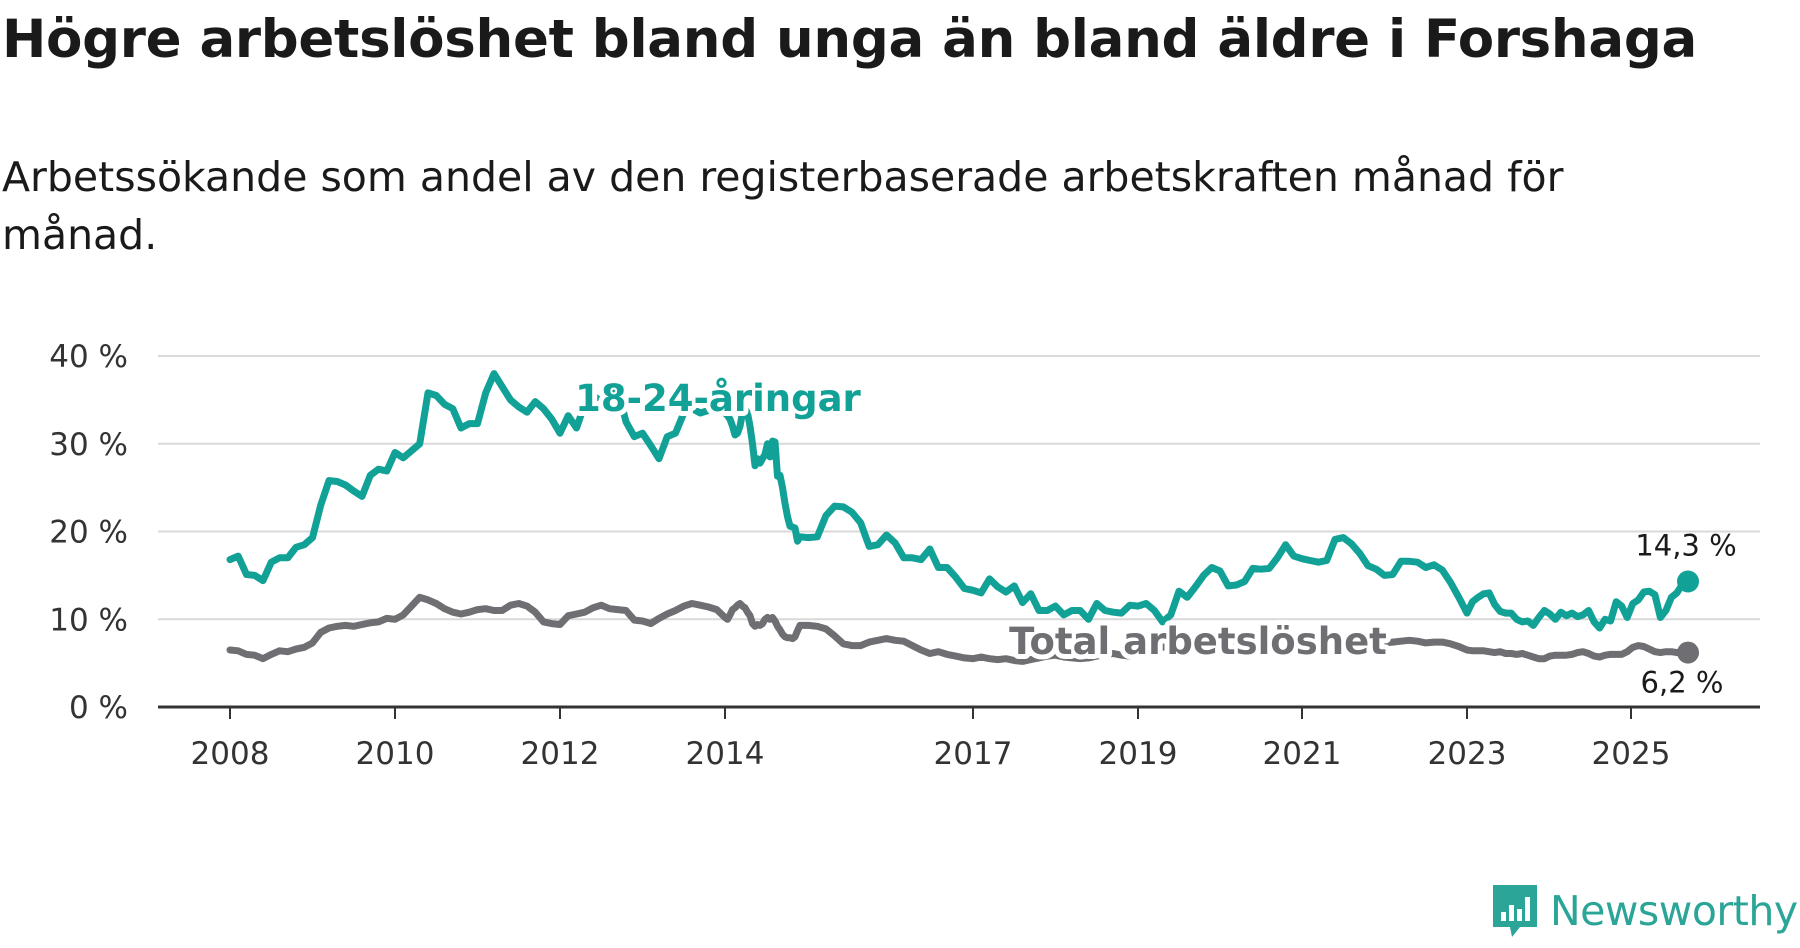  I want to click on total-series-label-halo: Total arbetslöshet, so click(1198, 641).